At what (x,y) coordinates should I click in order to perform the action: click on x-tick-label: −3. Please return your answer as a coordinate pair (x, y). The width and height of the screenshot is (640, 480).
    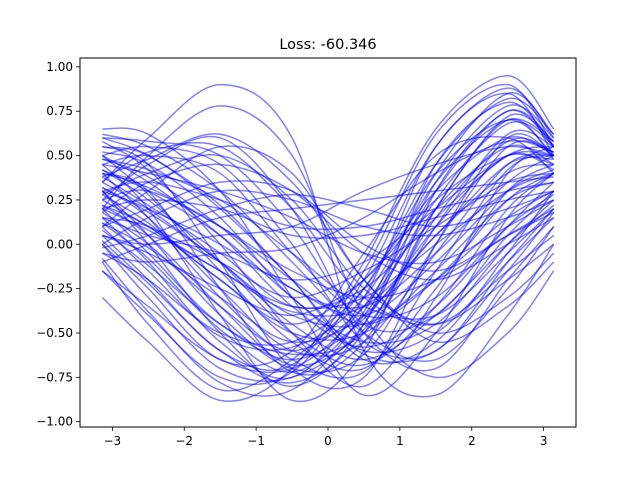
    Looking at the image, I should click on (112, 441).